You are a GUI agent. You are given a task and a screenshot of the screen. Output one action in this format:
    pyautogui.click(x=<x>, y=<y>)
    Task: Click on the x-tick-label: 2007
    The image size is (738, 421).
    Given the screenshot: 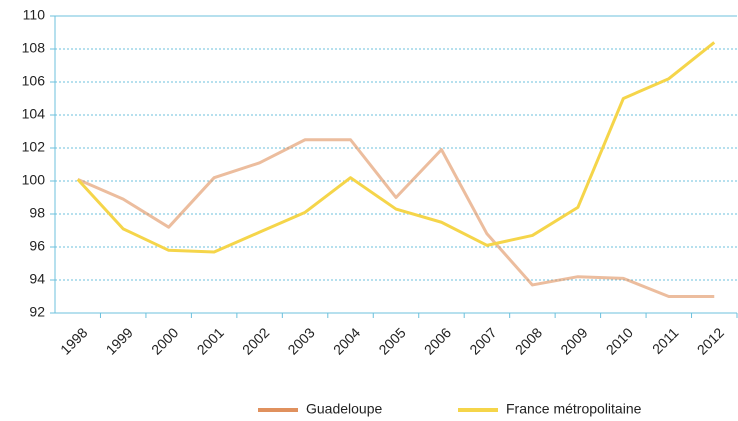 What is the action you would take?
    pyautogui.click(x=482, y=340)
    